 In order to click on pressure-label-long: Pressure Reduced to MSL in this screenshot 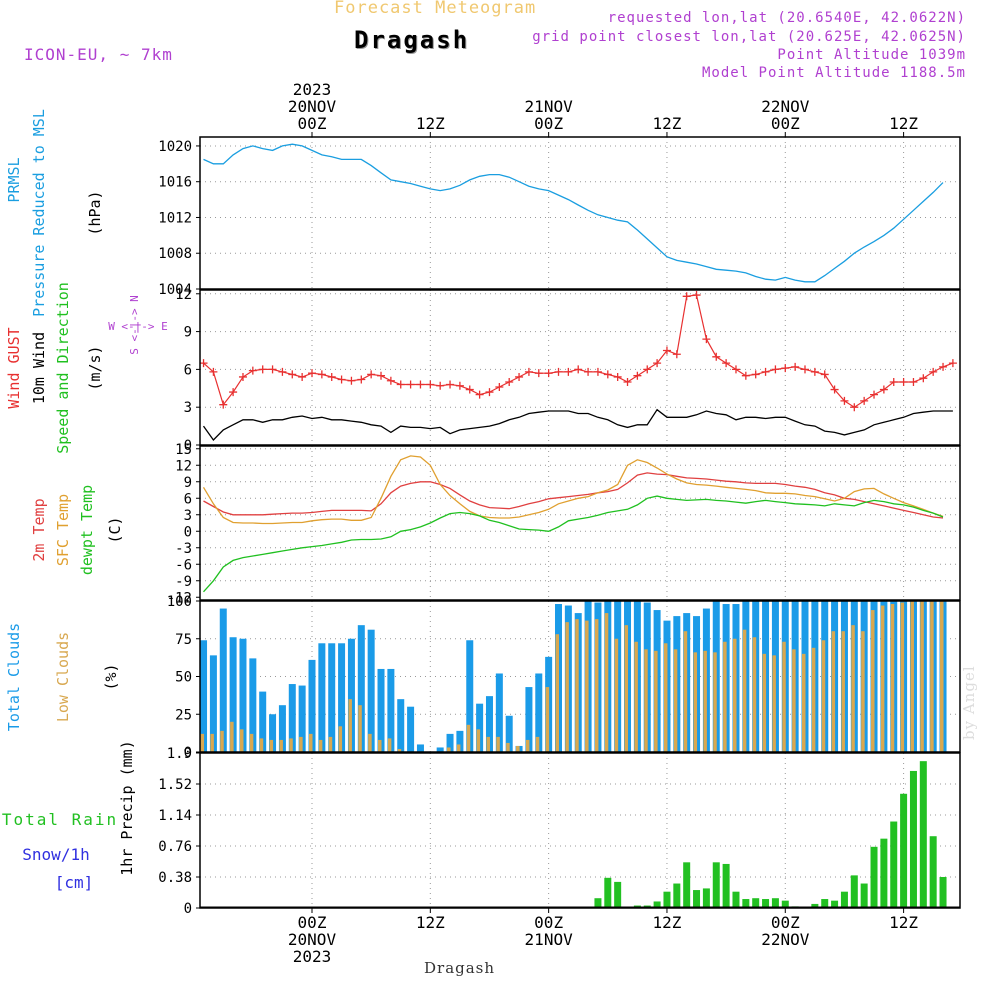, I will do `click(39, 213)`.